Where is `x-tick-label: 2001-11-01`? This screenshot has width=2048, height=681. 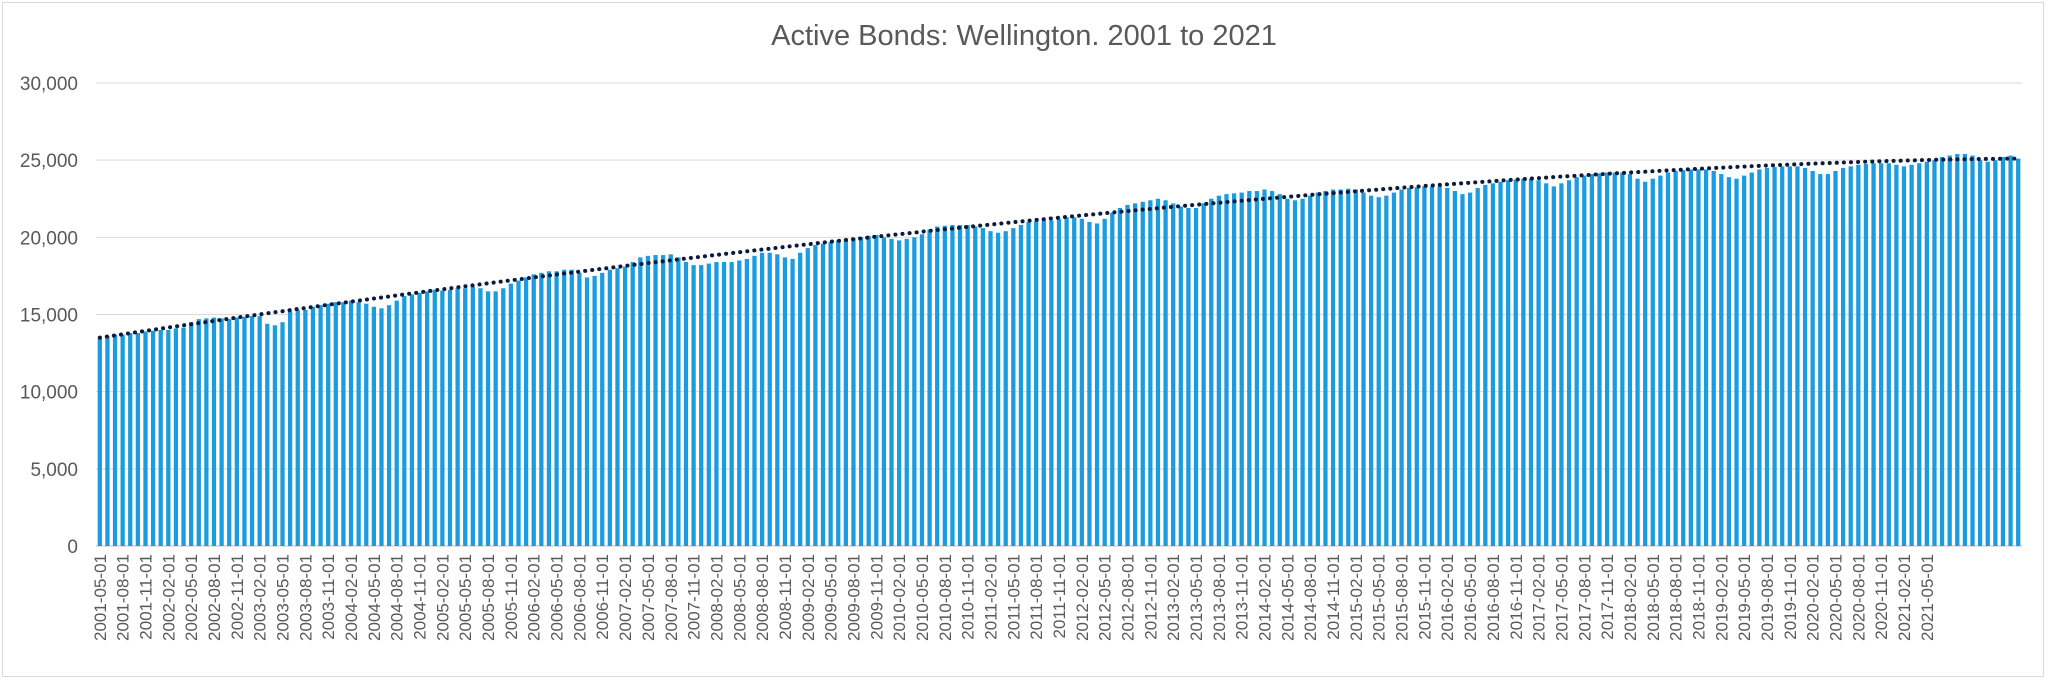
x-tick-label: 2001-11-01 is located at coordinates (145, 597).